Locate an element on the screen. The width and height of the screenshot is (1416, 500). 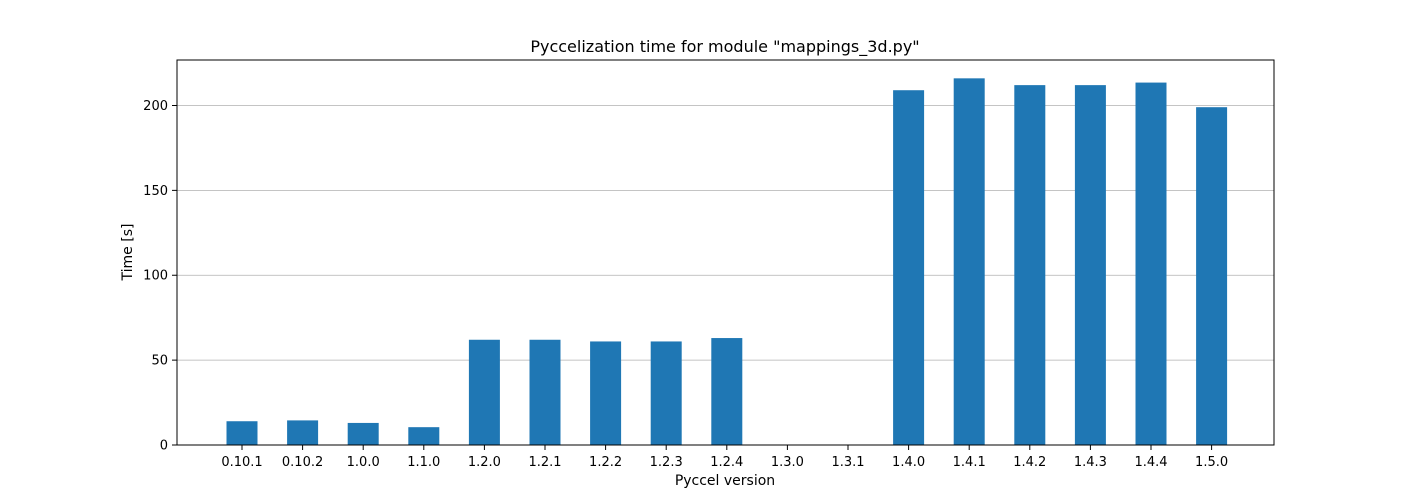
x-tick-label: 1.4.0 is located at coordinates (908, 462).